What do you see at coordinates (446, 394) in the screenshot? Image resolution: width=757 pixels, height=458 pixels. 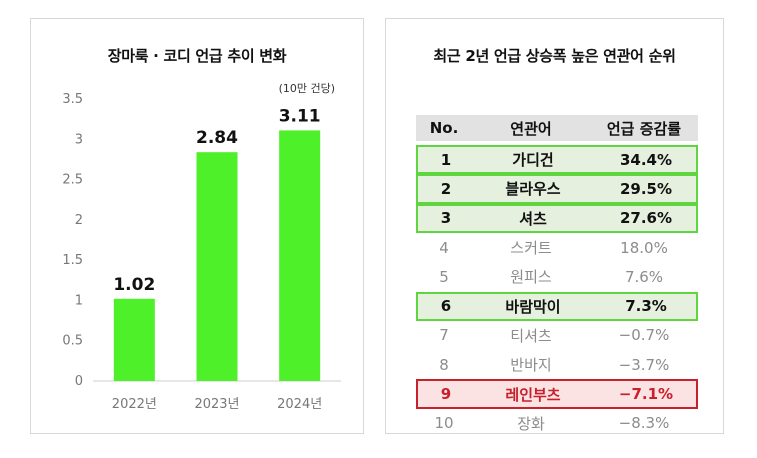 I see `rank-number: 9` at bounding box center [446, 394].